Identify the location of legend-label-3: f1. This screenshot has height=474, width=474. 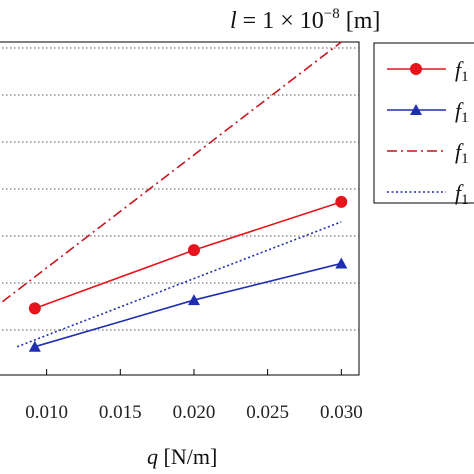
(462, 153).